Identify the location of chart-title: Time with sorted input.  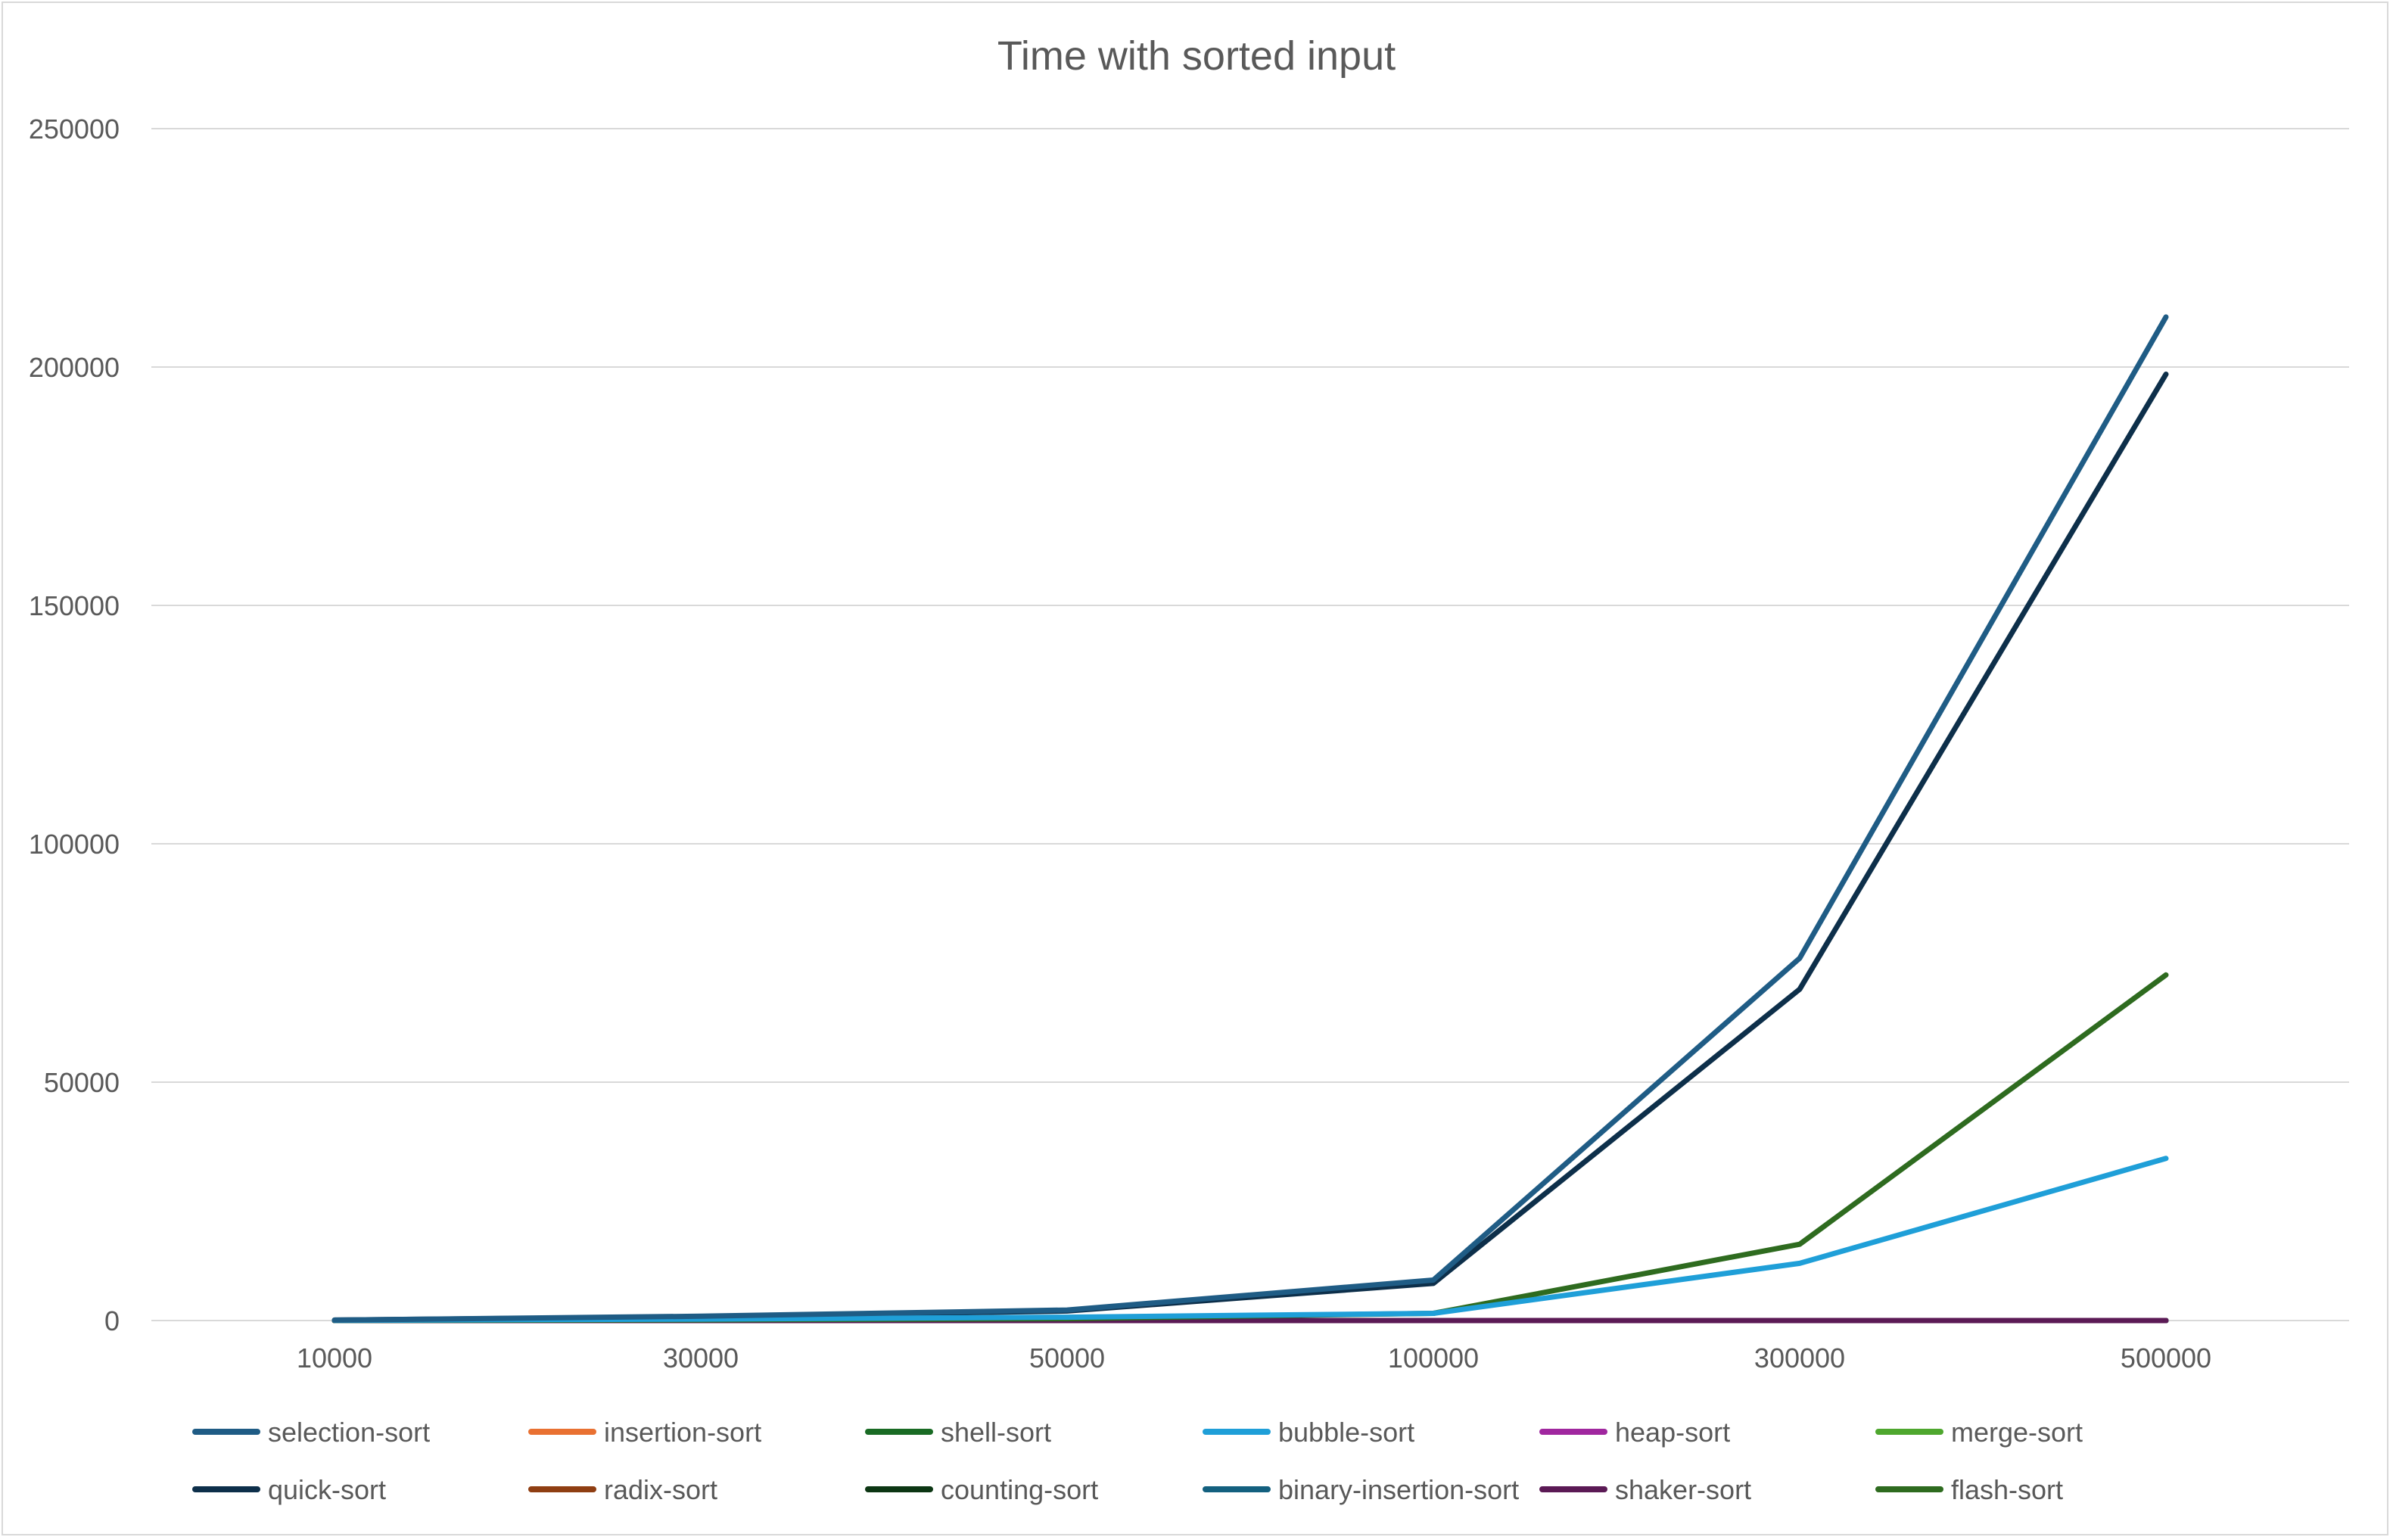
(1196, 56).